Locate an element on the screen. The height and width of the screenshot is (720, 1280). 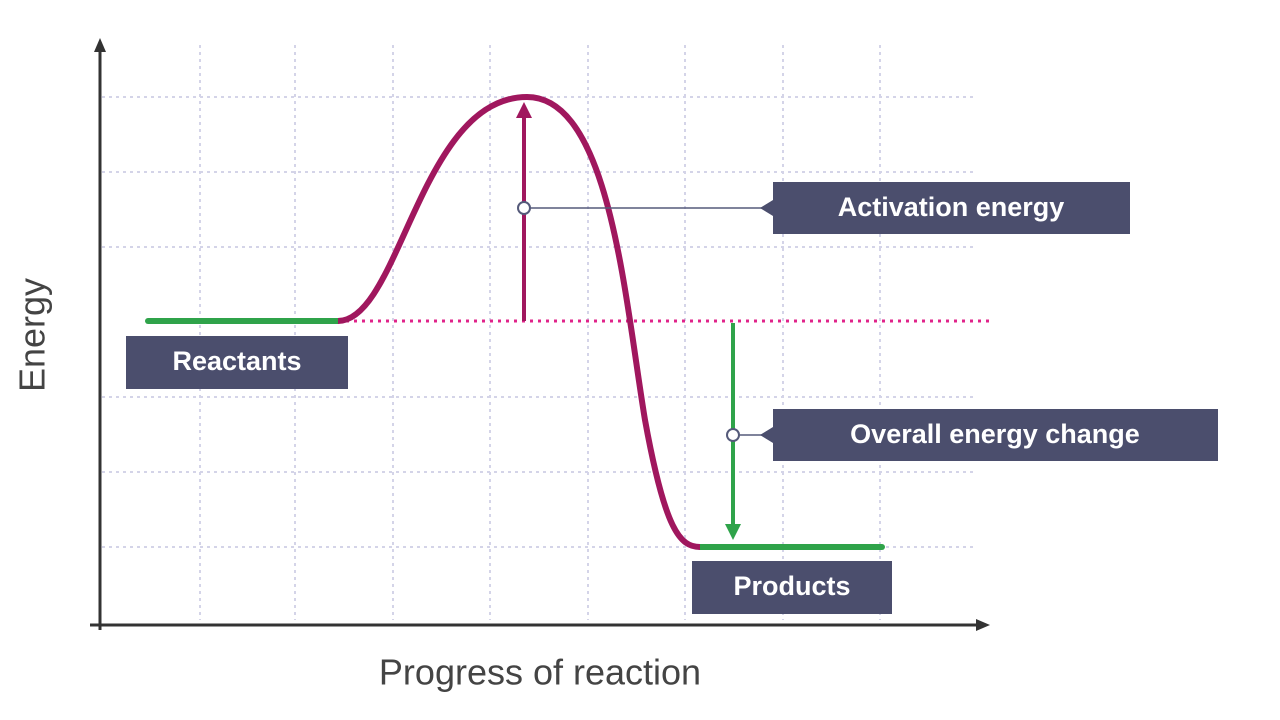
activation-text: Activation energy is located at coordinates (951, 207).